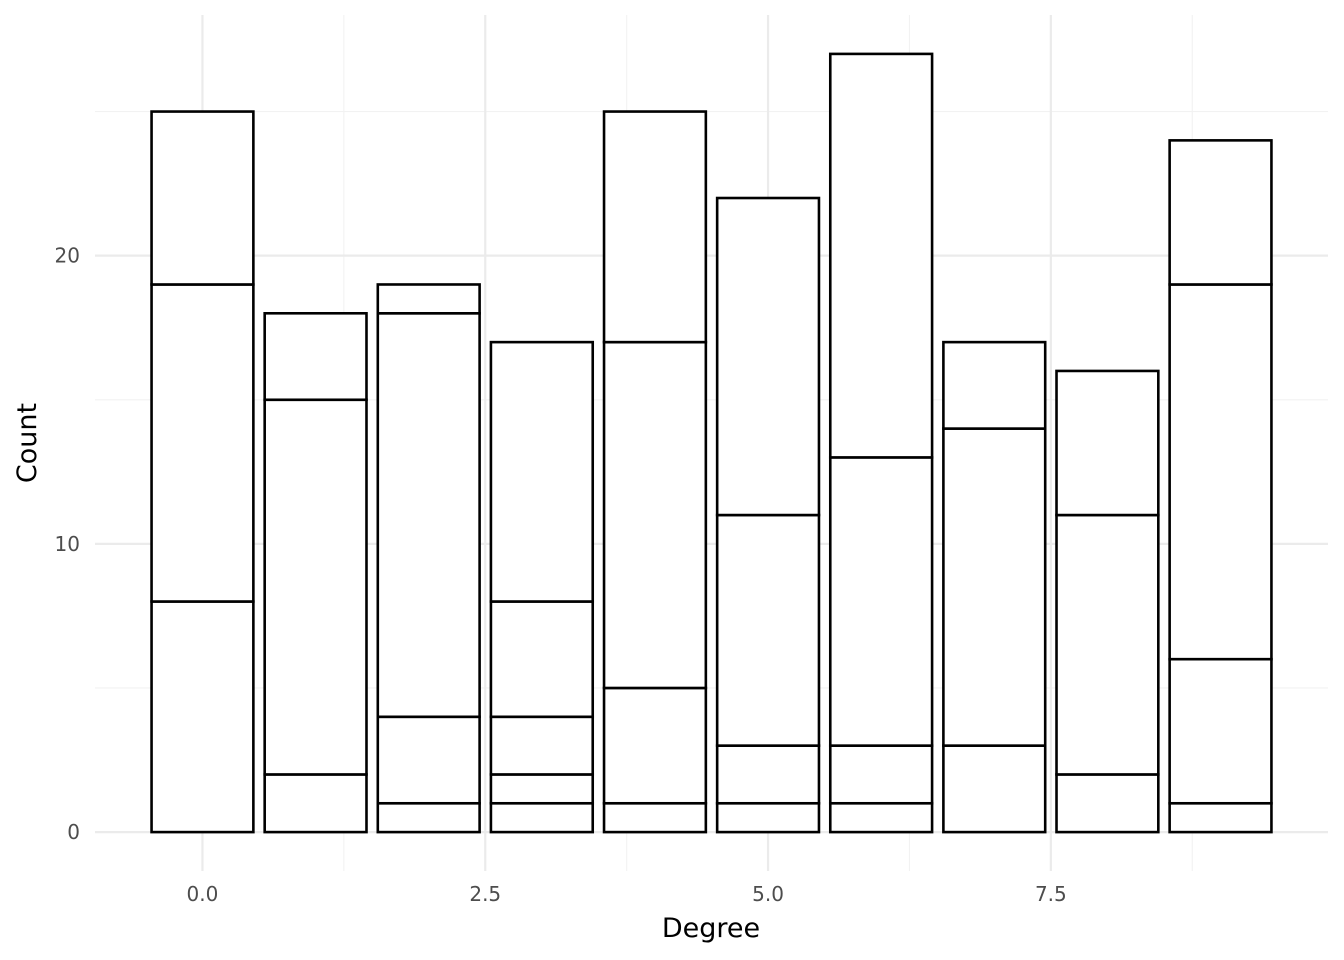  I want to click on x-tick-label: 7.5, so click(1051, 894).